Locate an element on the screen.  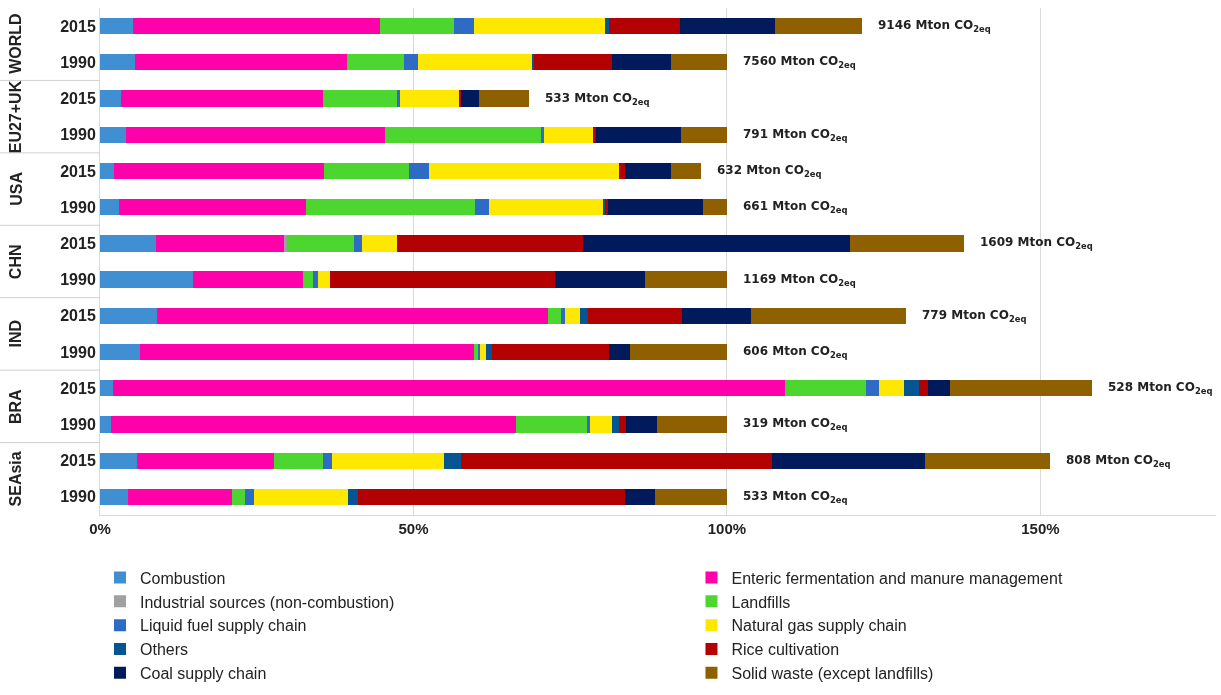
total-label: 779 Mton CO$_{2eq}$ is located at coordinates (974, 316).